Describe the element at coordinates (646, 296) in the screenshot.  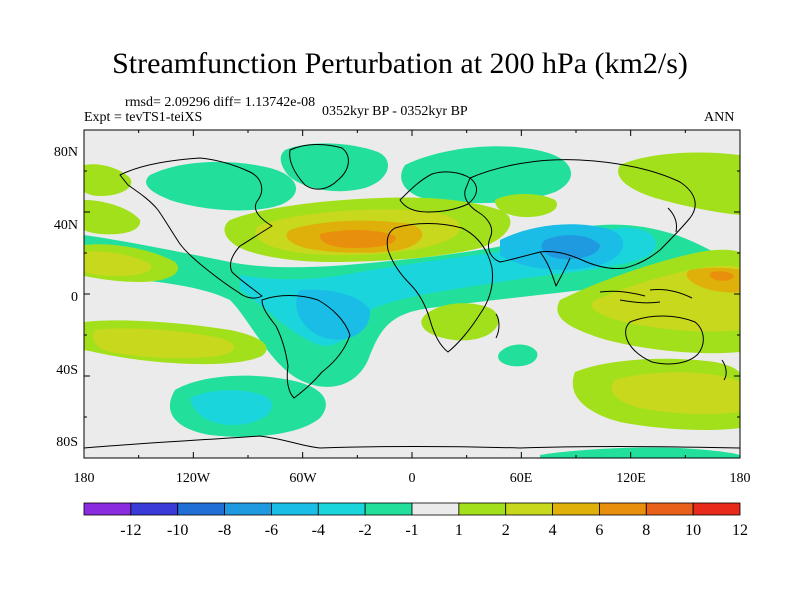
I see `indonesia-coast` at that location.